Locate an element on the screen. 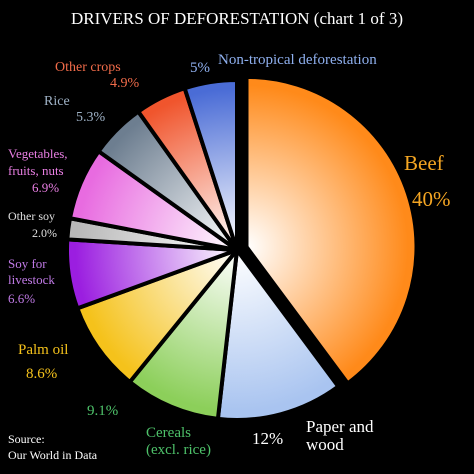 The height and width of the screenshot is (474, 474). slice-name-label: Other soy is located at coordinates (31, 216).